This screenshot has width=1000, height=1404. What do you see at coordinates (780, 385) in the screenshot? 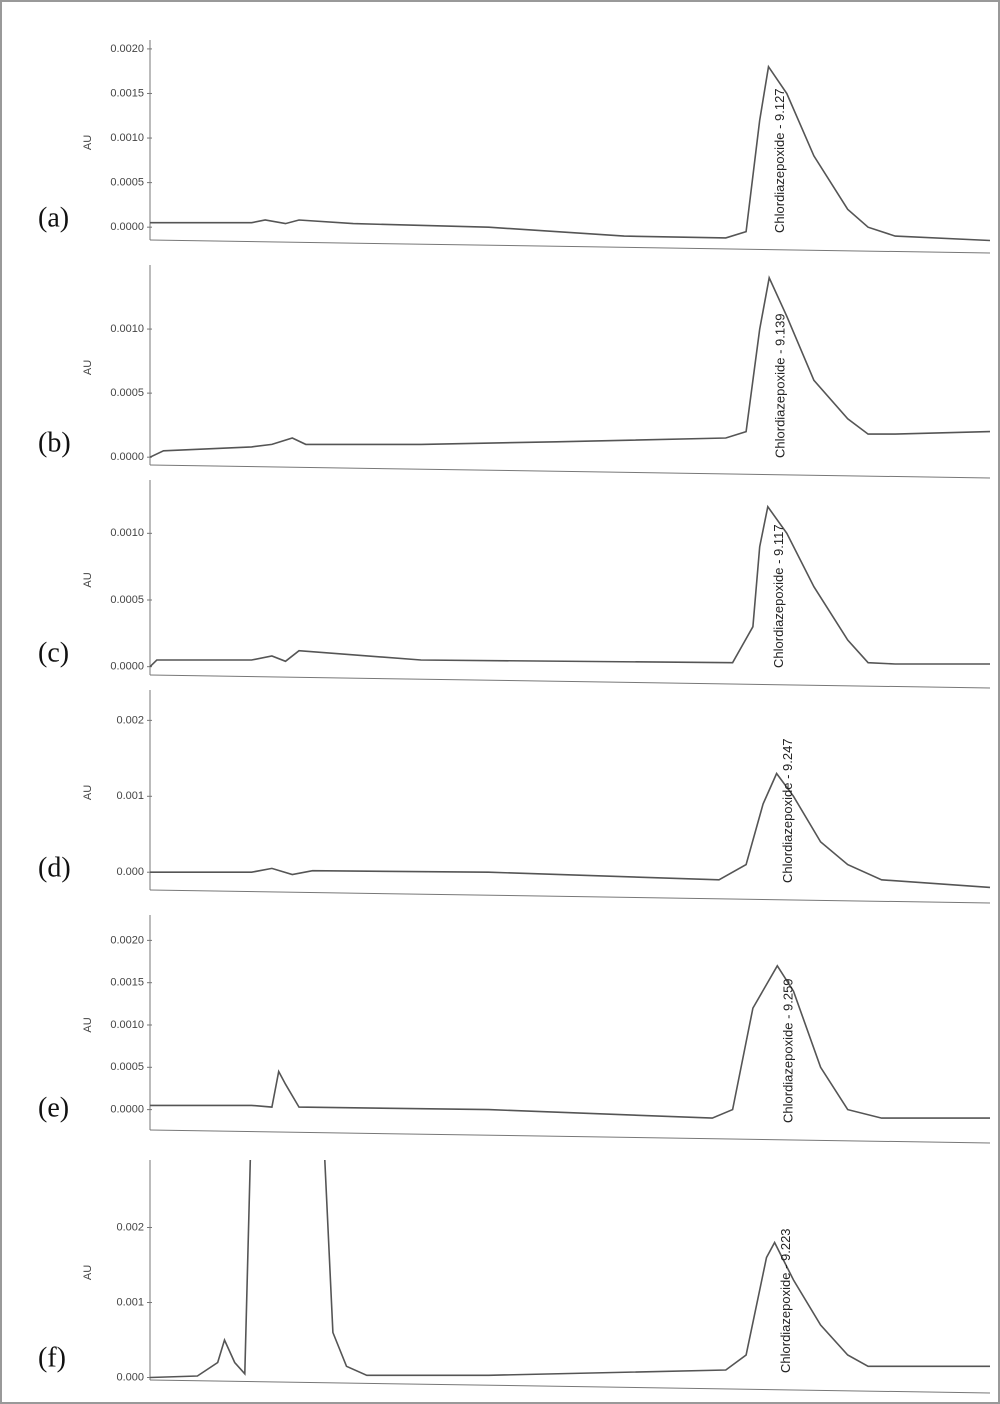
I see `peak-annotation: Chlordiazepoxide - 9.139` at bounding box center [780, 385].